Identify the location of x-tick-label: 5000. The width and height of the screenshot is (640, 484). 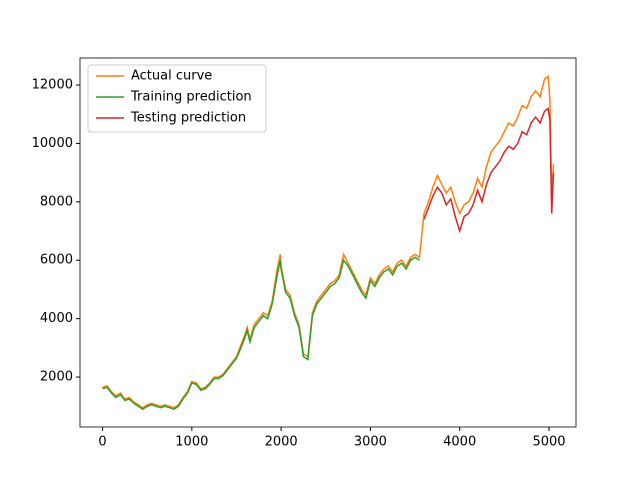
(548, 442).